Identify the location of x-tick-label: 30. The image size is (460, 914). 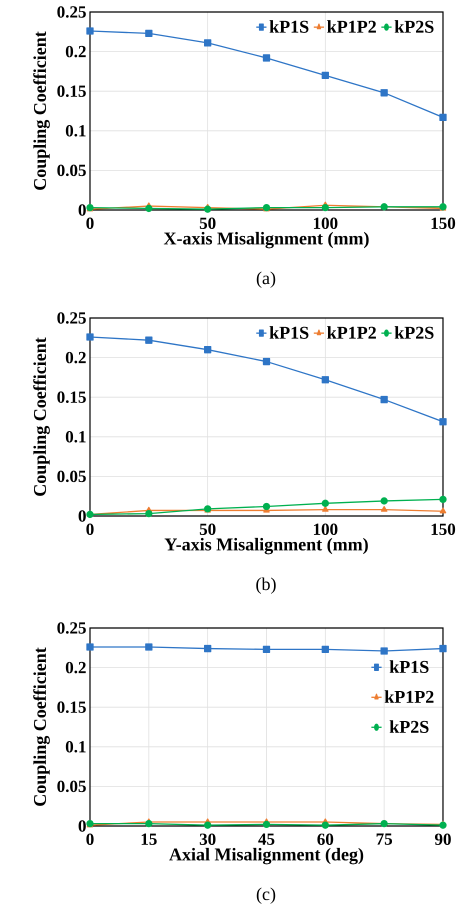
(208, 839).